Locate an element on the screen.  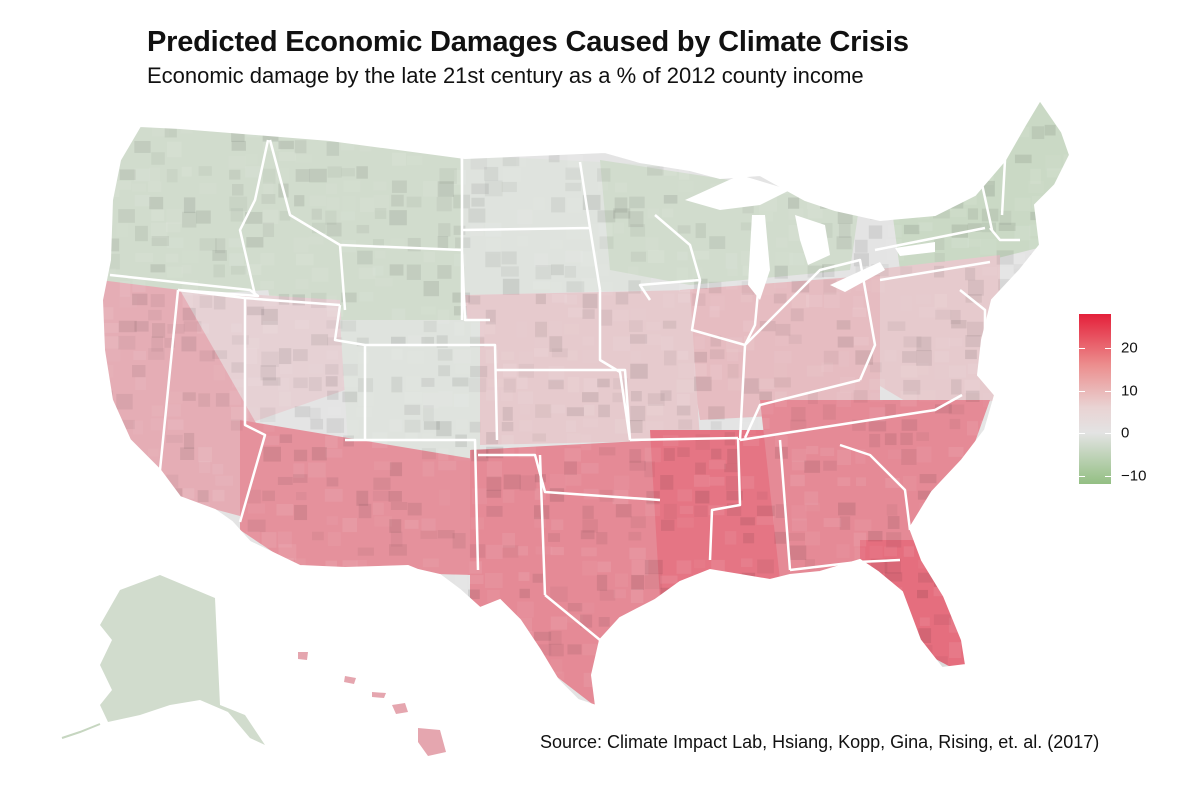
hawaii-big-island is located at coordinates (432, 742).